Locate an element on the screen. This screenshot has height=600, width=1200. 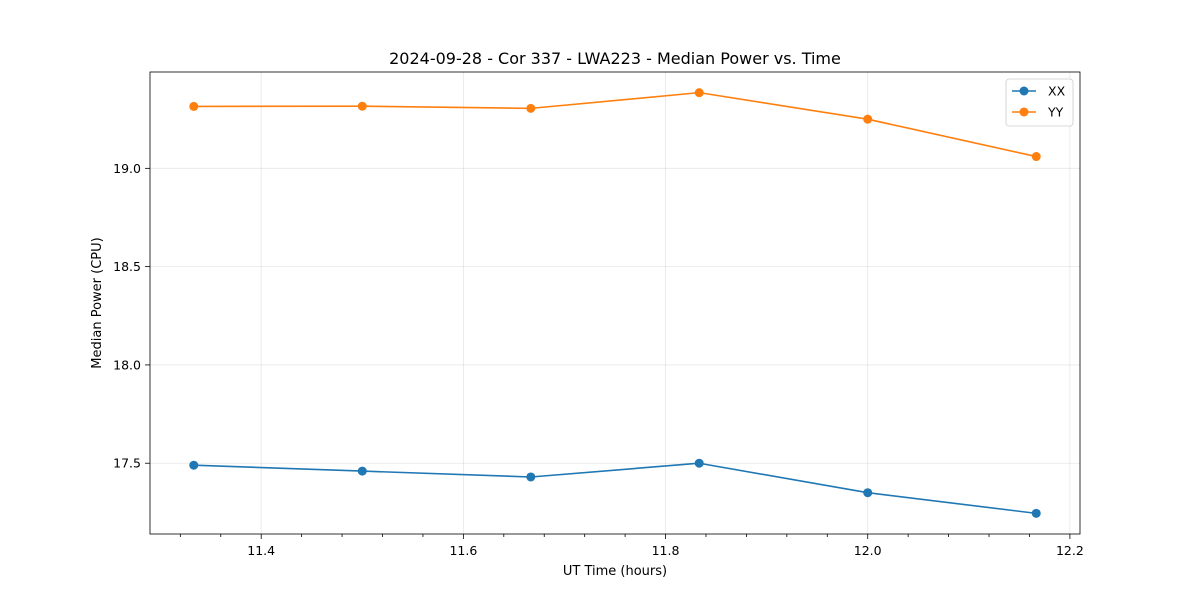
y-tick-label: 18.0 is located at coordinates (127, 364).